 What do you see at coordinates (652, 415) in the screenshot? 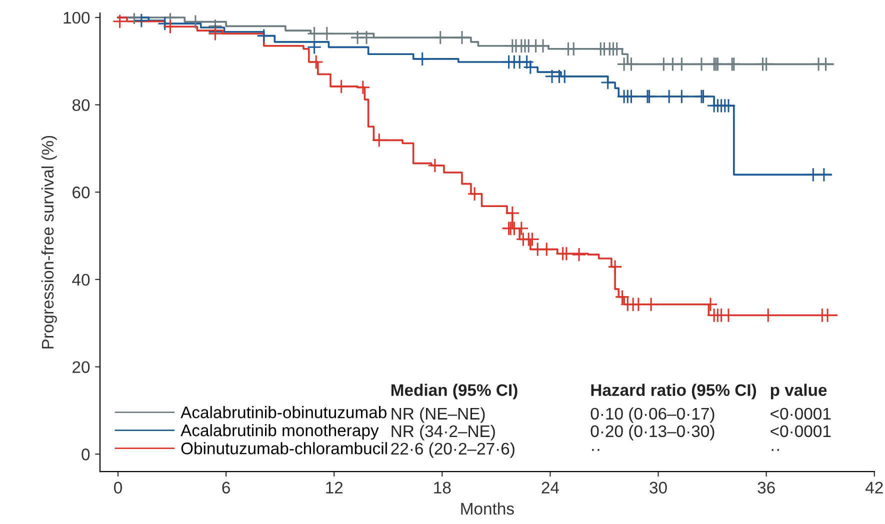
I see `annotation: 0·10 (0·06–0·17)` at bounding box center [652, 415].